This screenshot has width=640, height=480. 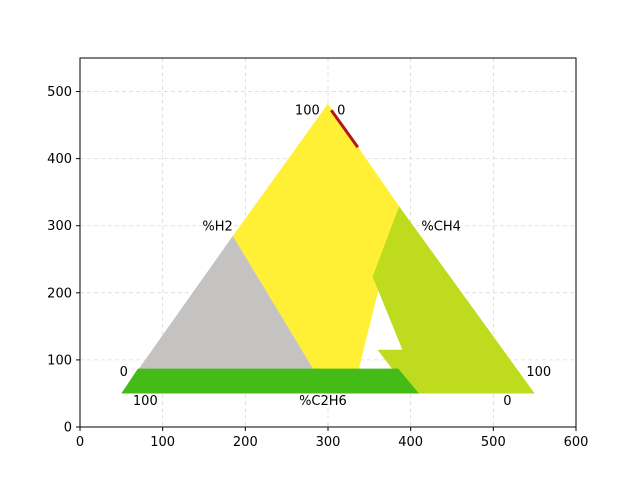 What do you see at coordinates (145, 401) in the screenshot?
I see `annotation-6: 100` at bounding box center [145, 401].